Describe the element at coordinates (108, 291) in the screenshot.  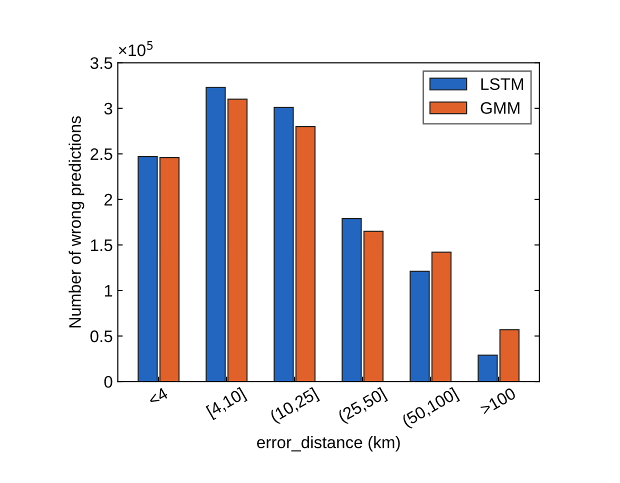
I see `y-tick-label: 1` at that location.